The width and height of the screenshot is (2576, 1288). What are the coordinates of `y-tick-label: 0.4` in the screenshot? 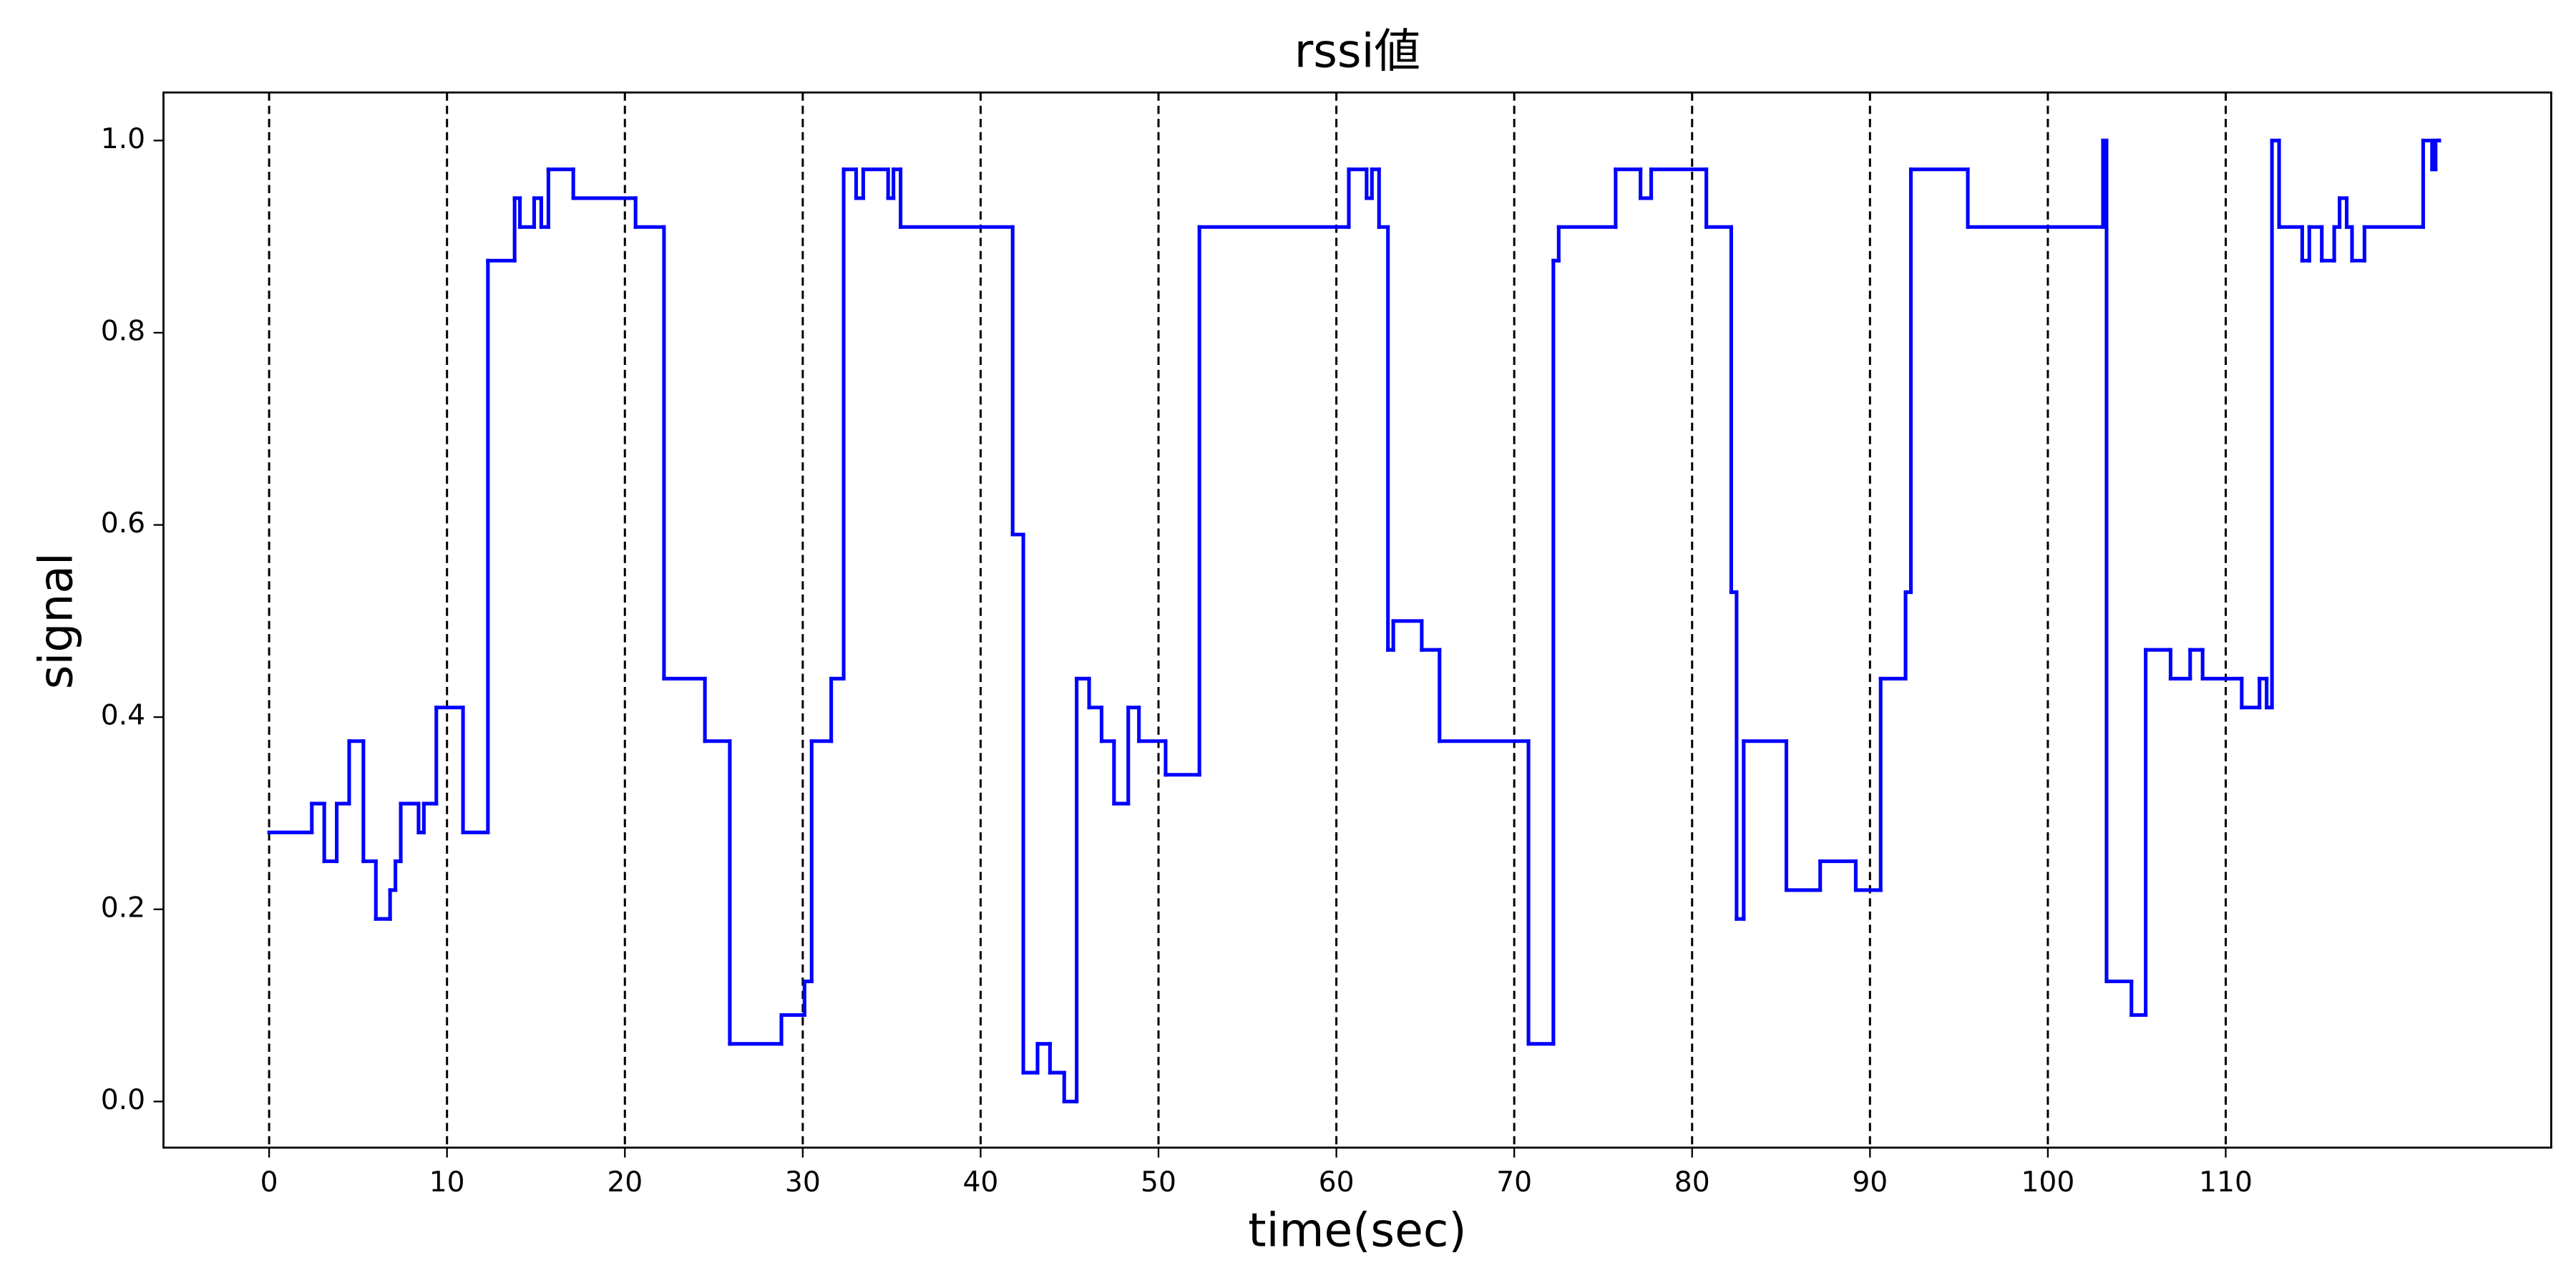 It's located at (123, 716).